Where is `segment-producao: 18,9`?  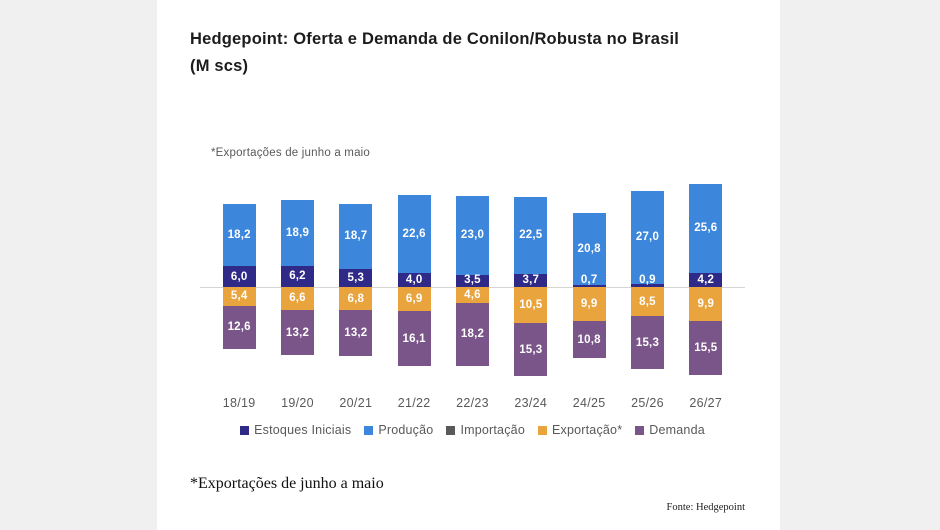 segment-producao: 18,9 is located at coordinates (297, 233).